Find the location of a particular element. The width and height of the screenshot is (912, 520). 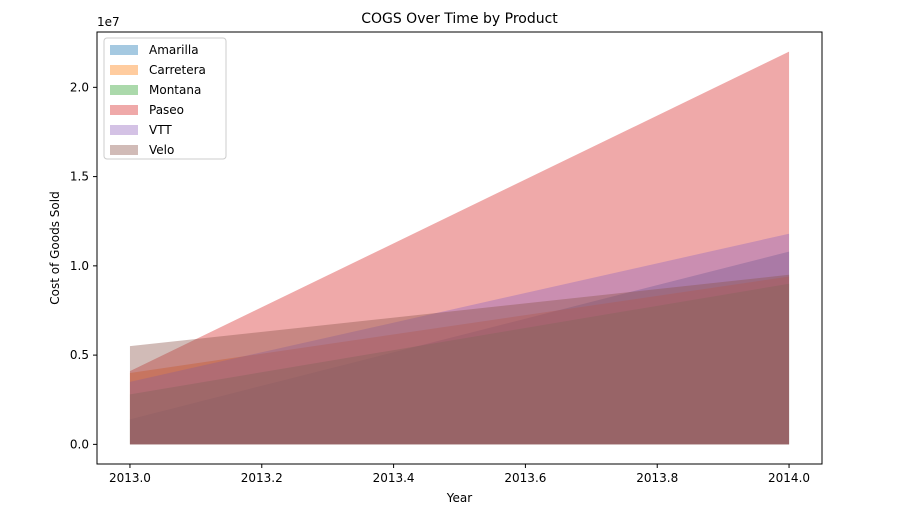

legend-swatch-vtt is located at coordinates (124, 130).